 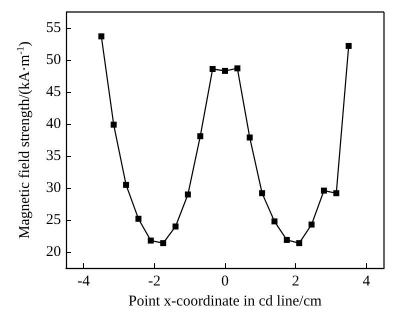 What do you see at coordinates (154, 282) in the screenshot?
I see `x-tick-label: -2` at bounding box center [154, 282].